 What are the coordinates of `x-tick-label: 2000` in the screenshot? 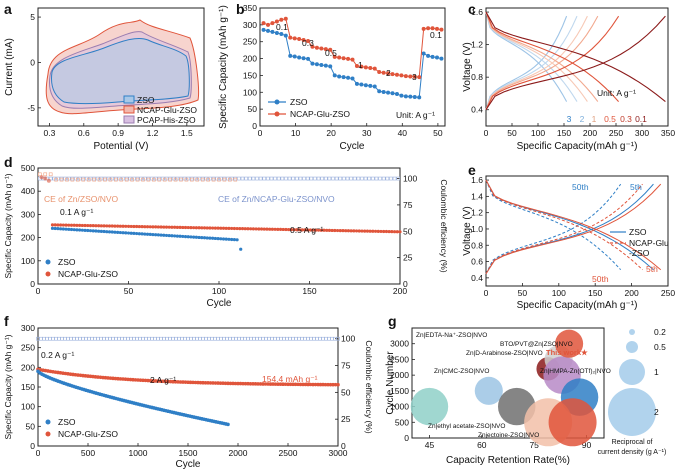 It's located at (238, 453).